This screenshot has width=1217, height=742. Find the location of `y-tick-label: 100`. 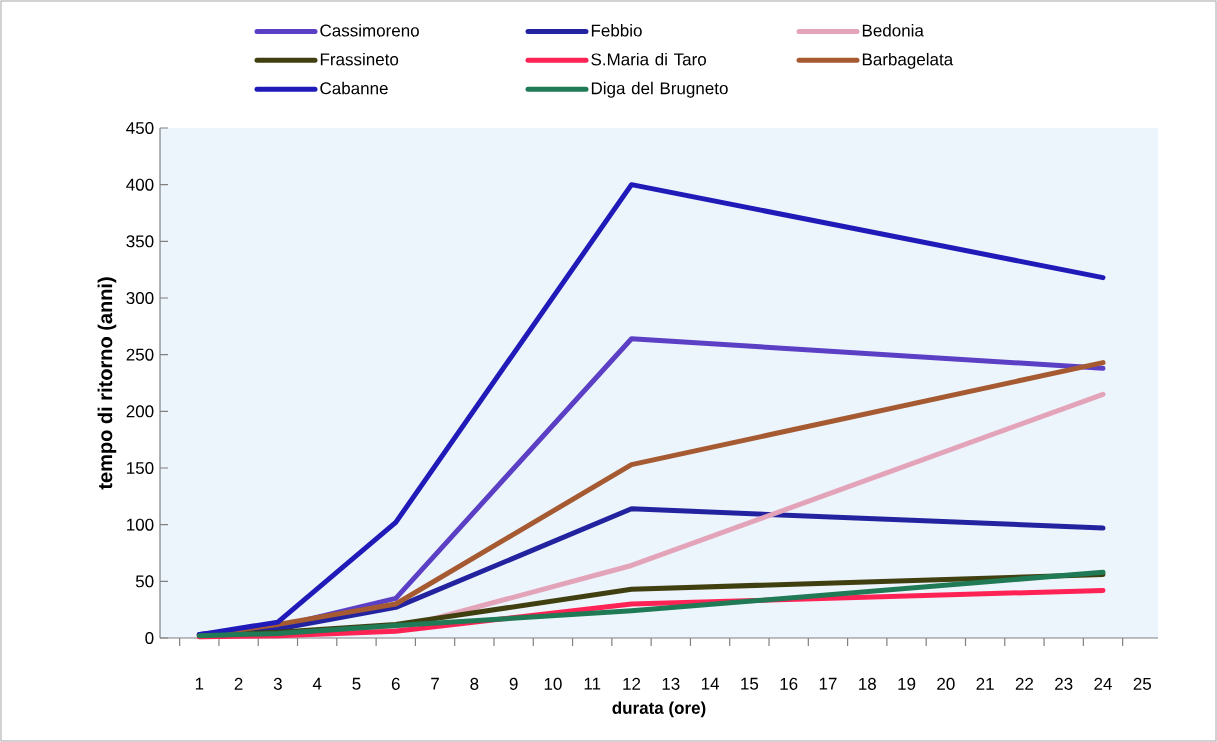

y-tick-label: 100 is located at coordinates (140, 524).